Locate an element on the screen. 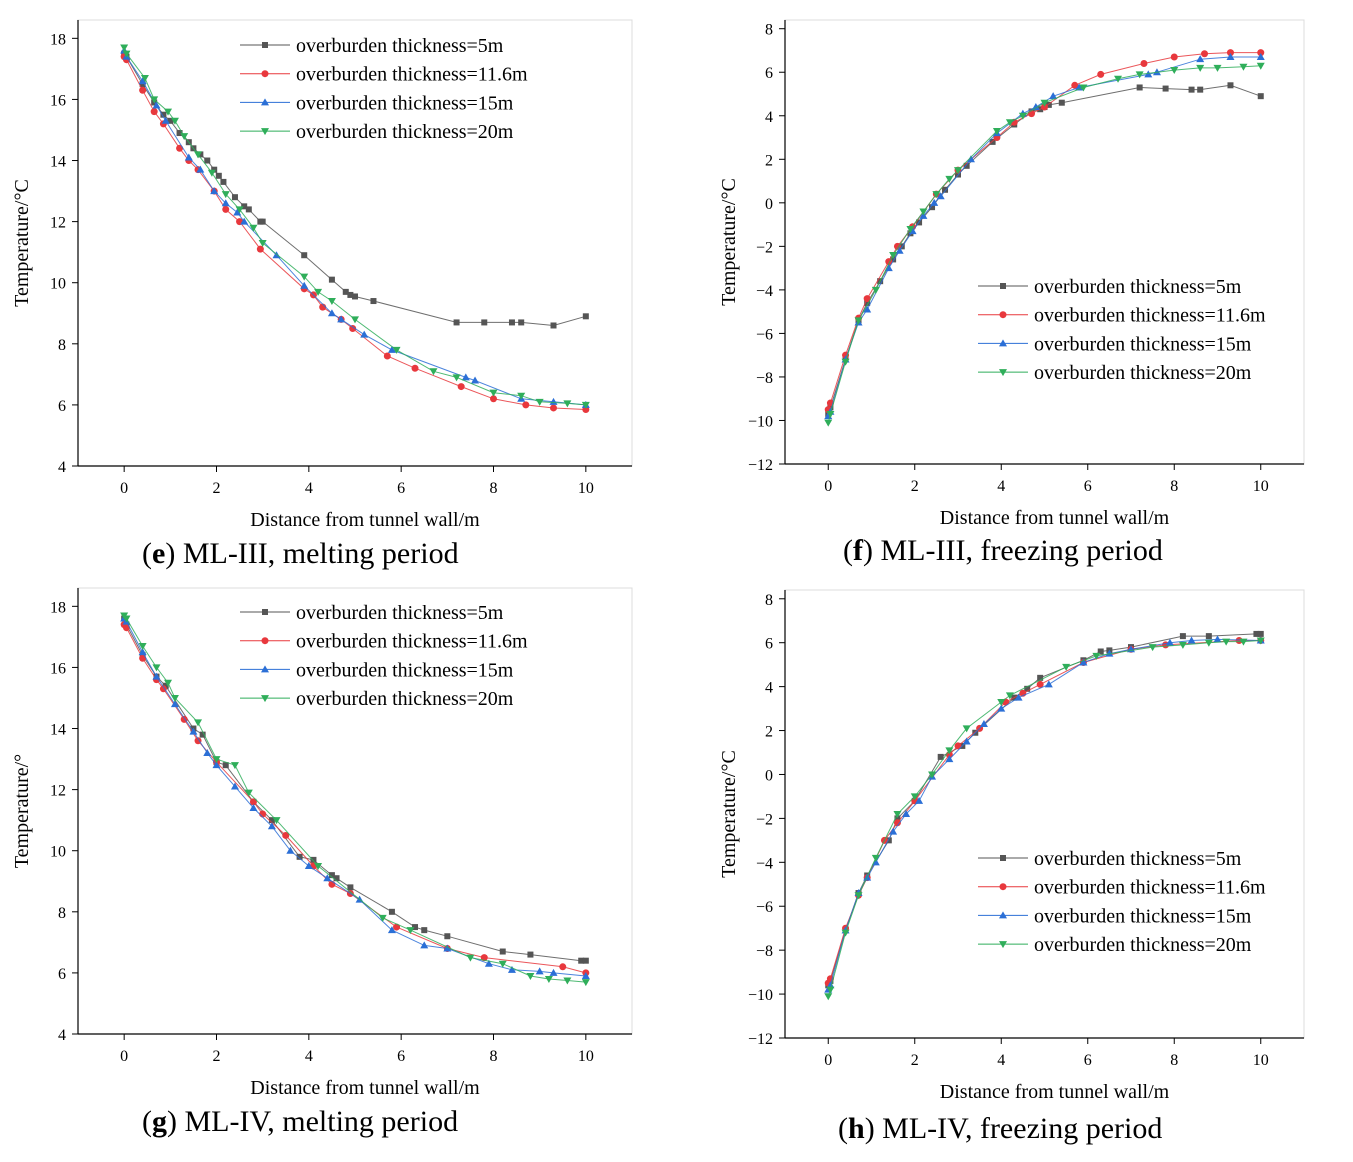  caption-text: ) ML-IV, freezing period is located at coordinates (1013, 1128).